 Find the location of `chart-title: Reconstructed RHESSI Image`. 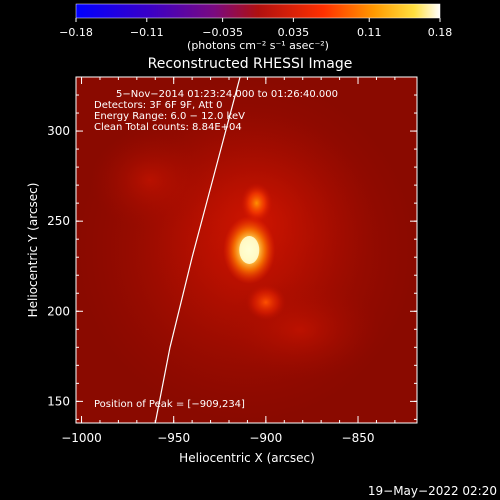

chart-title: Reconstructed RHESSI Image is located at coordinates (250, 64).